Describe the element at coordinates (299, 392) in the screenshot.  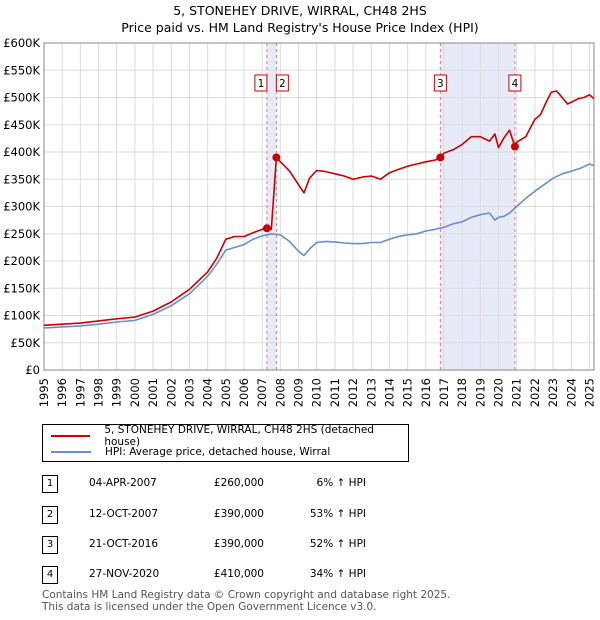
I see `x-tick-label: 2009` at that location.